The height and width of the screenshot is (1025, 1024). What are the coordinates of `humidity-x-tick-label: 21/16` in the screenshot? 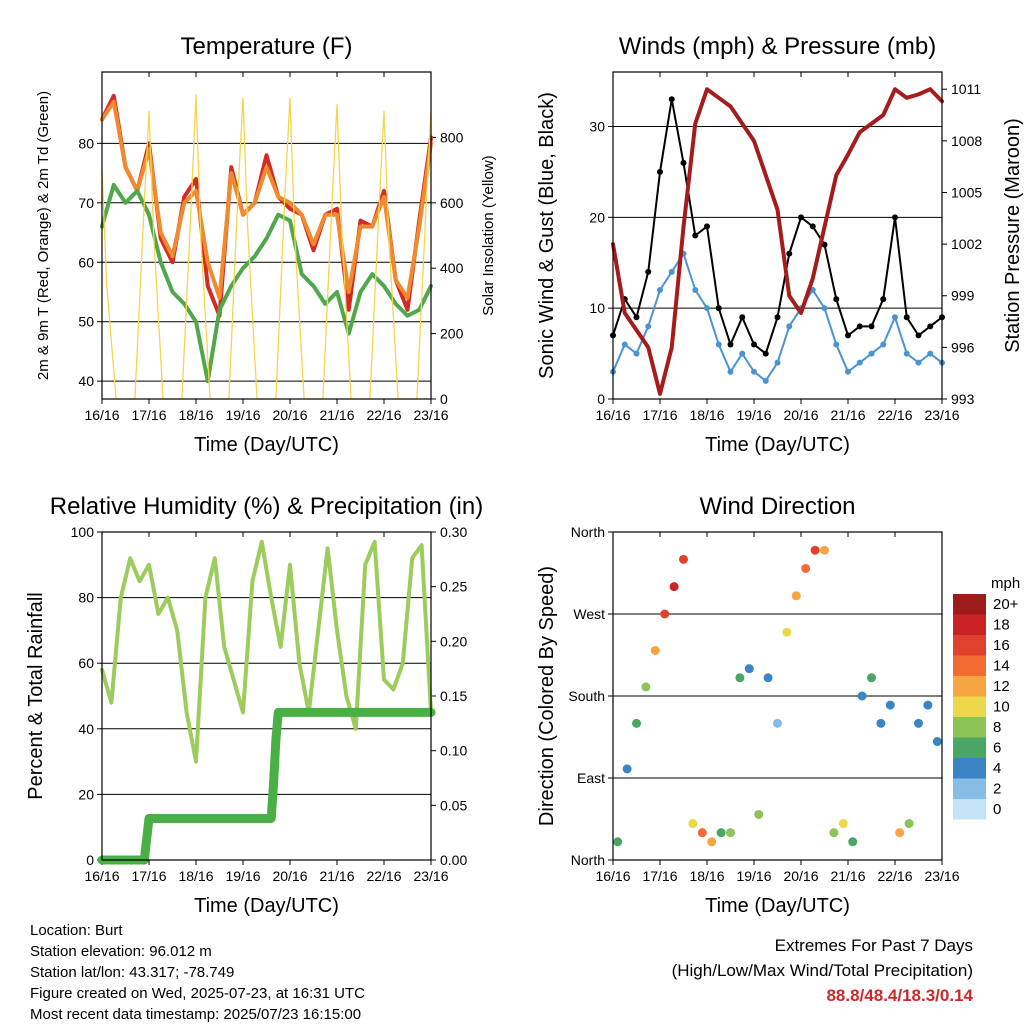 It's located at (336, 876).